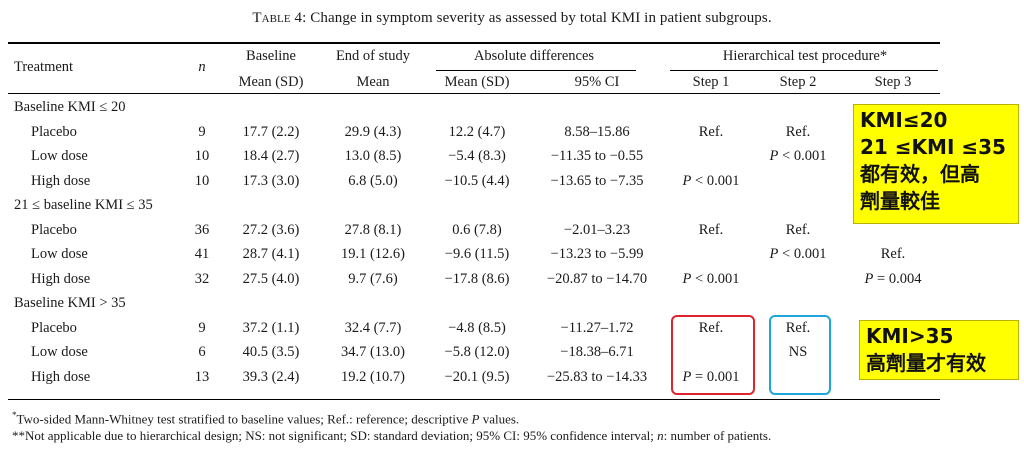 This screenshot has width=1024, height=457. Describe the element at coordinates (477, 131) in the screenshot. I see `cell-abs-diff: 12.2 (4.7)` at that location.